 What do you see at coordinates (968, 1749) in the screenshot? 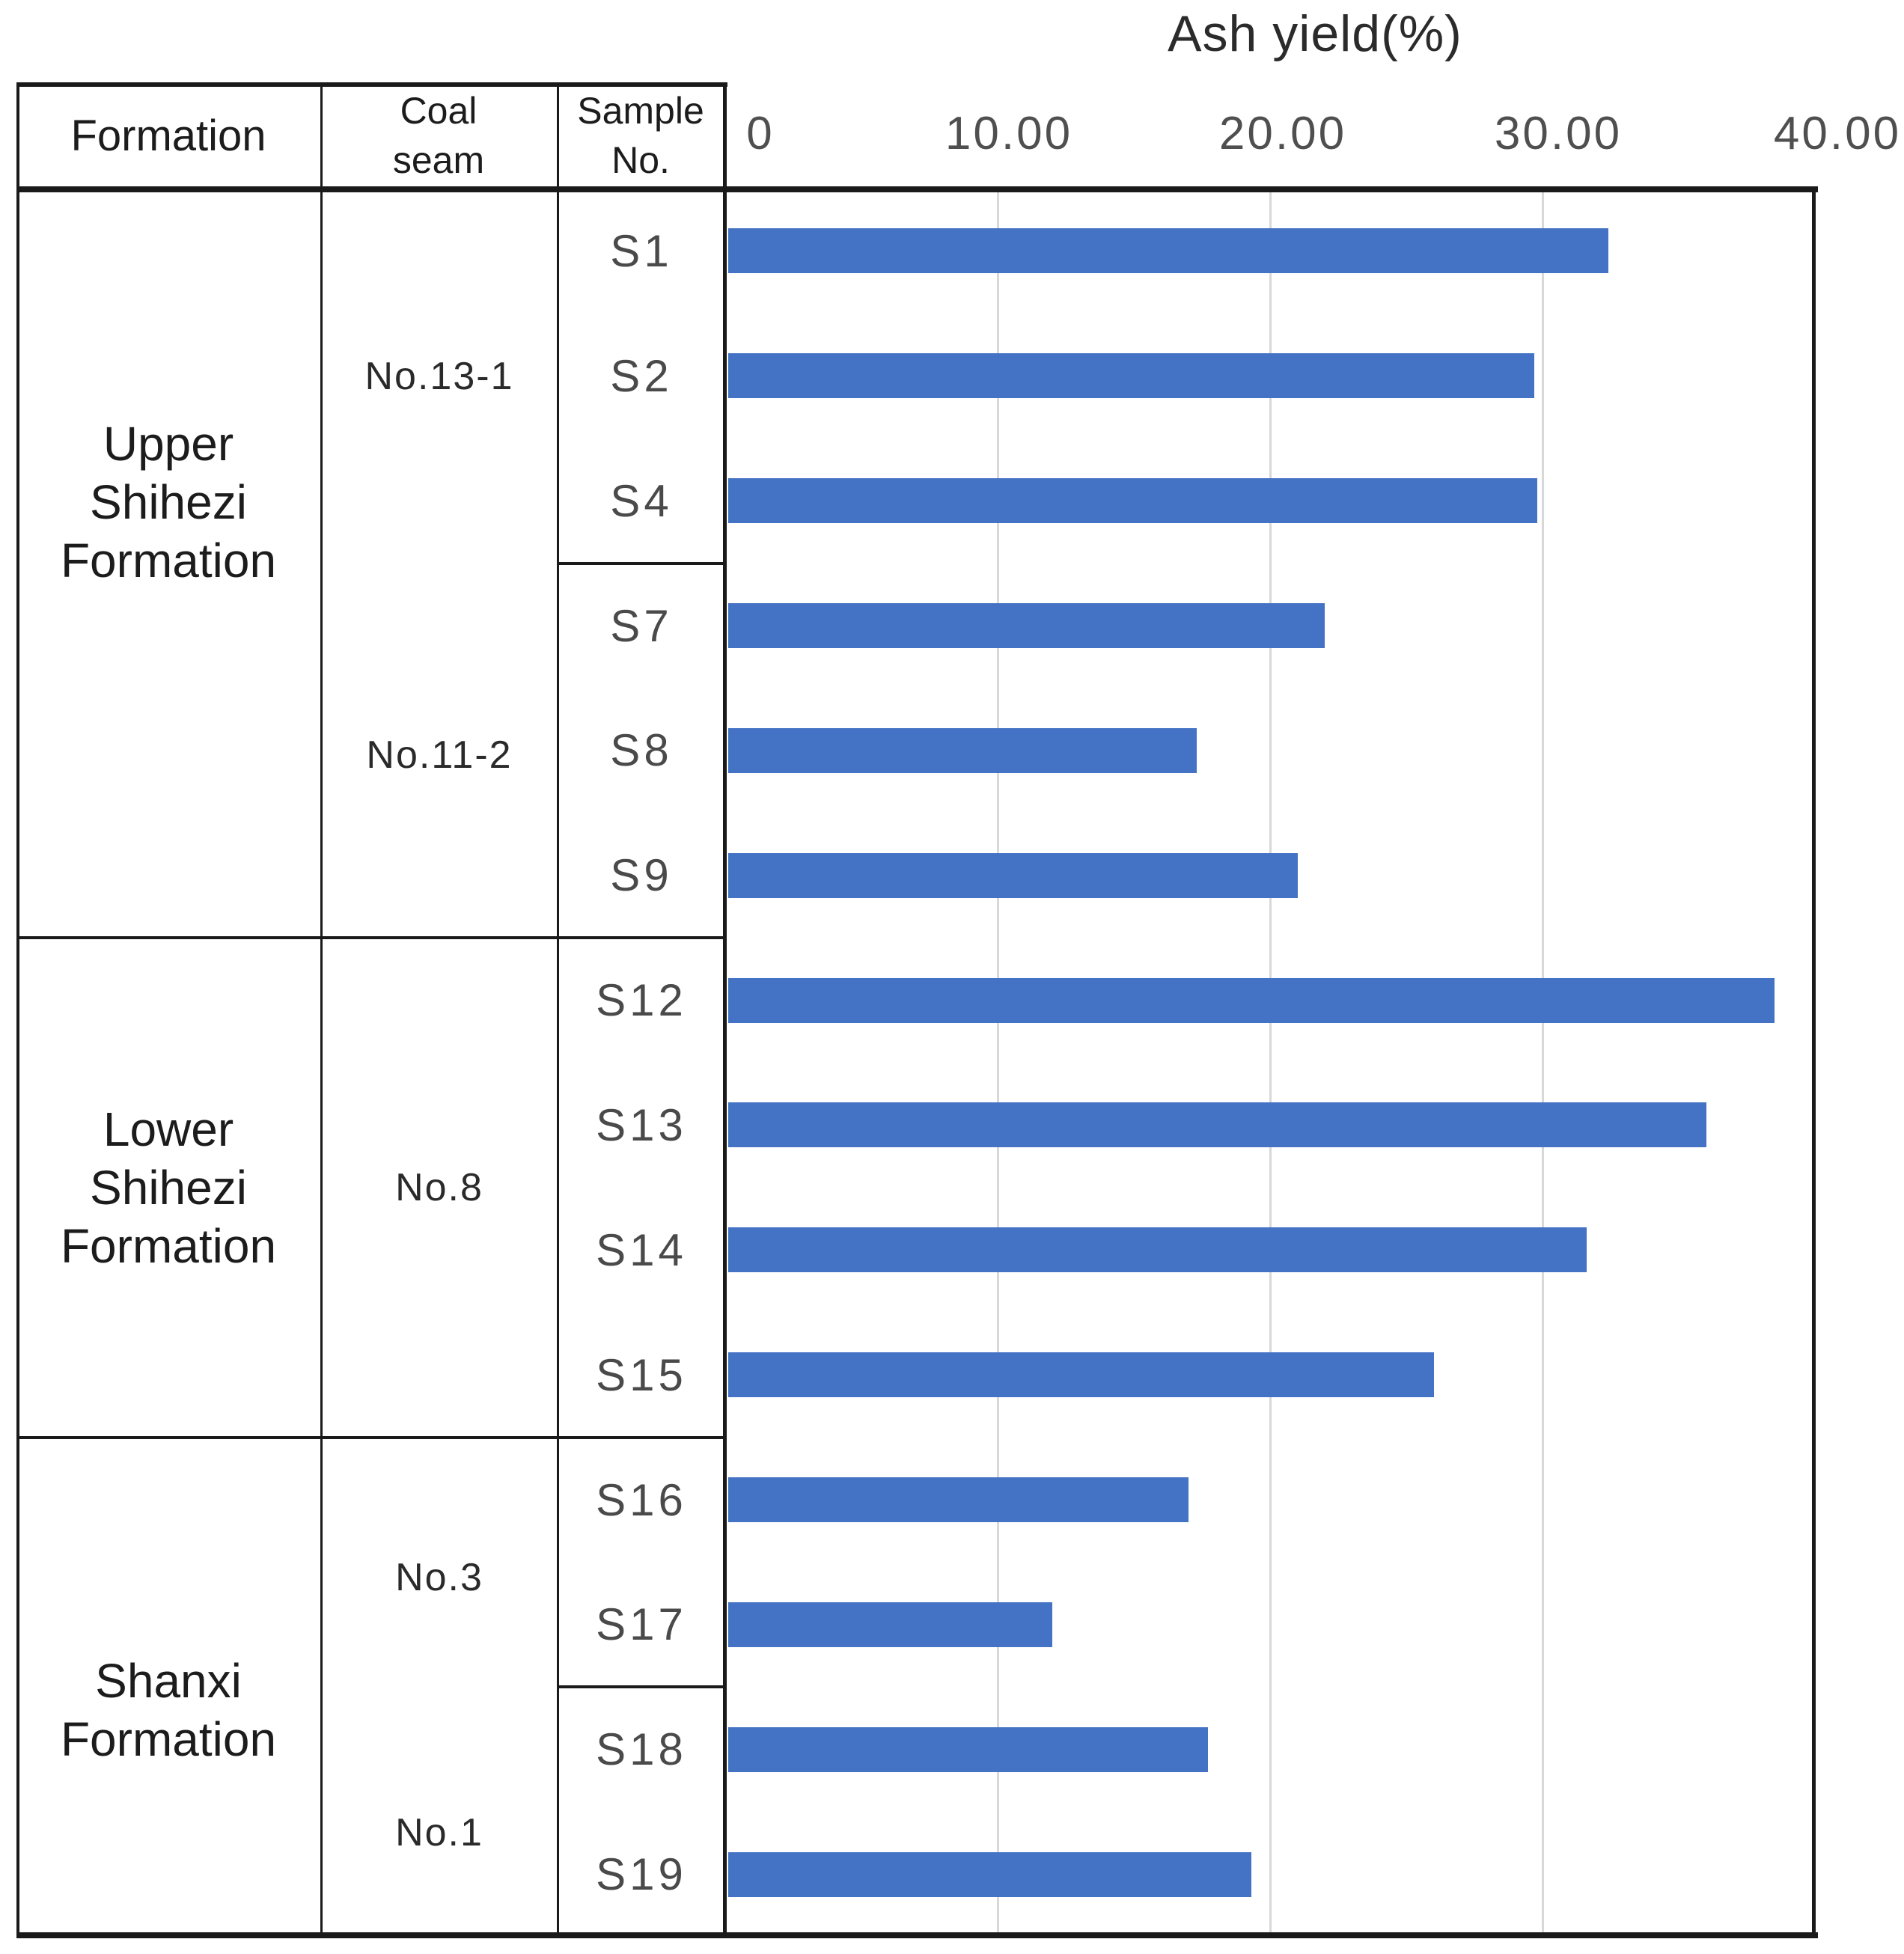
I see `bar-S18` at bounding box center [968, 1749].